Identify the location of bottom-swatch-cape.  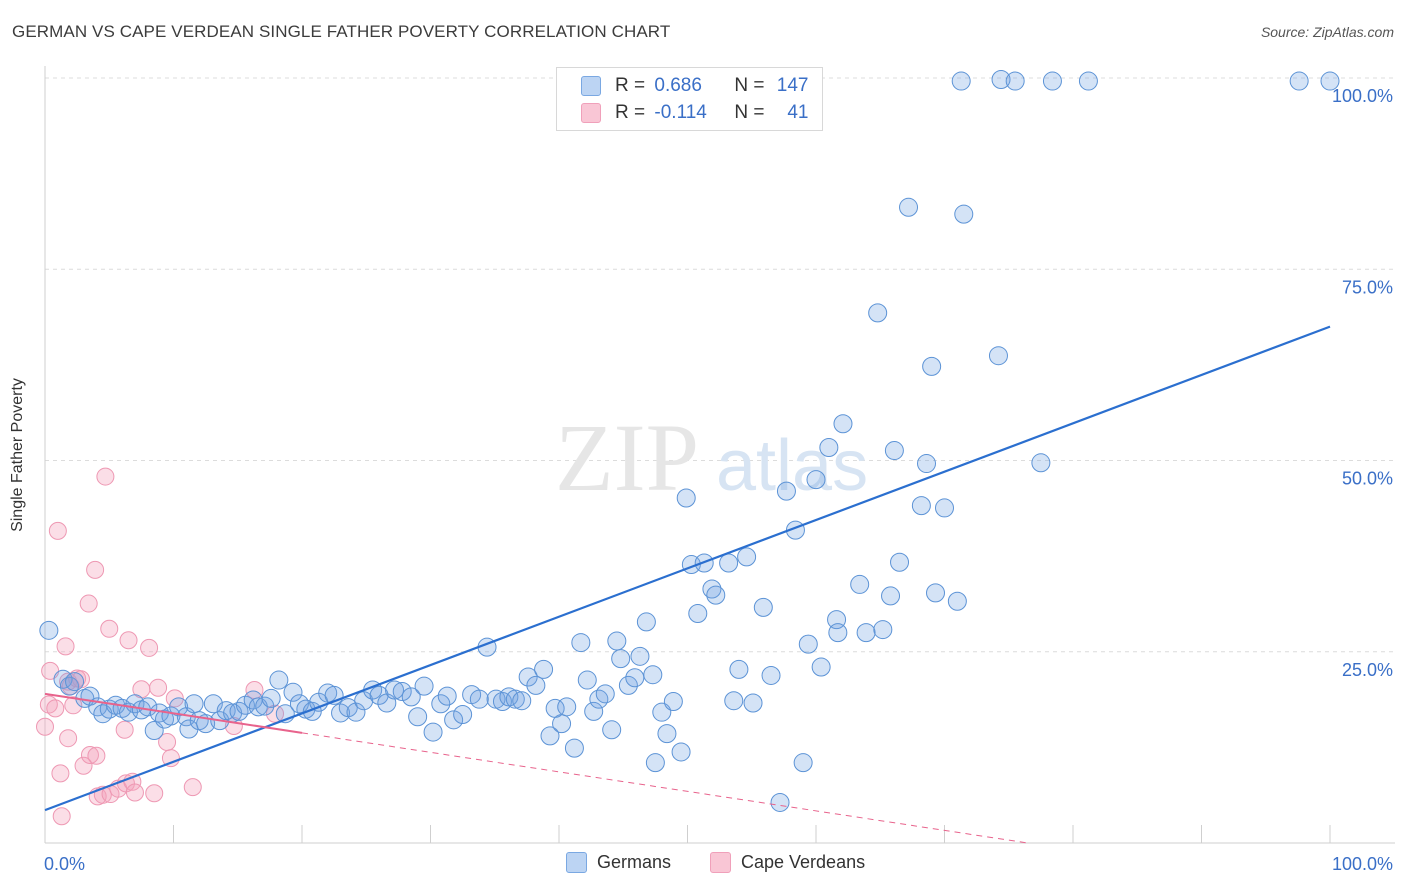
(720, 862).